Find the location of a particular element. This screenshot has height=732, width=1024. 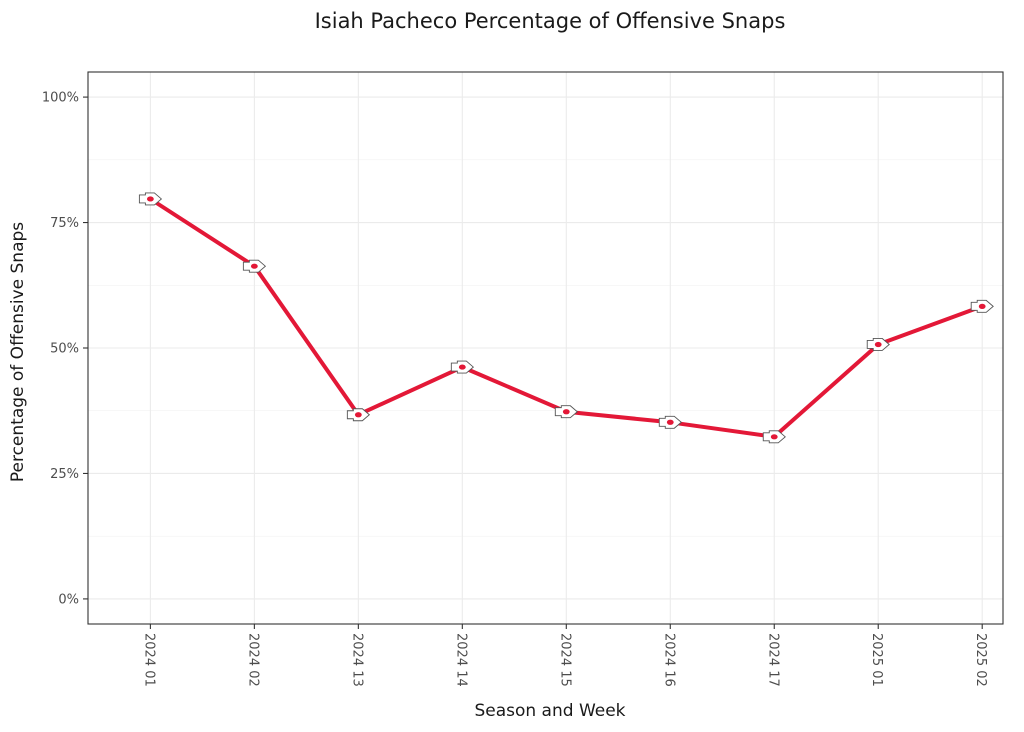

x-tick-label: 2024 02 is located at coordinates (252, 660).